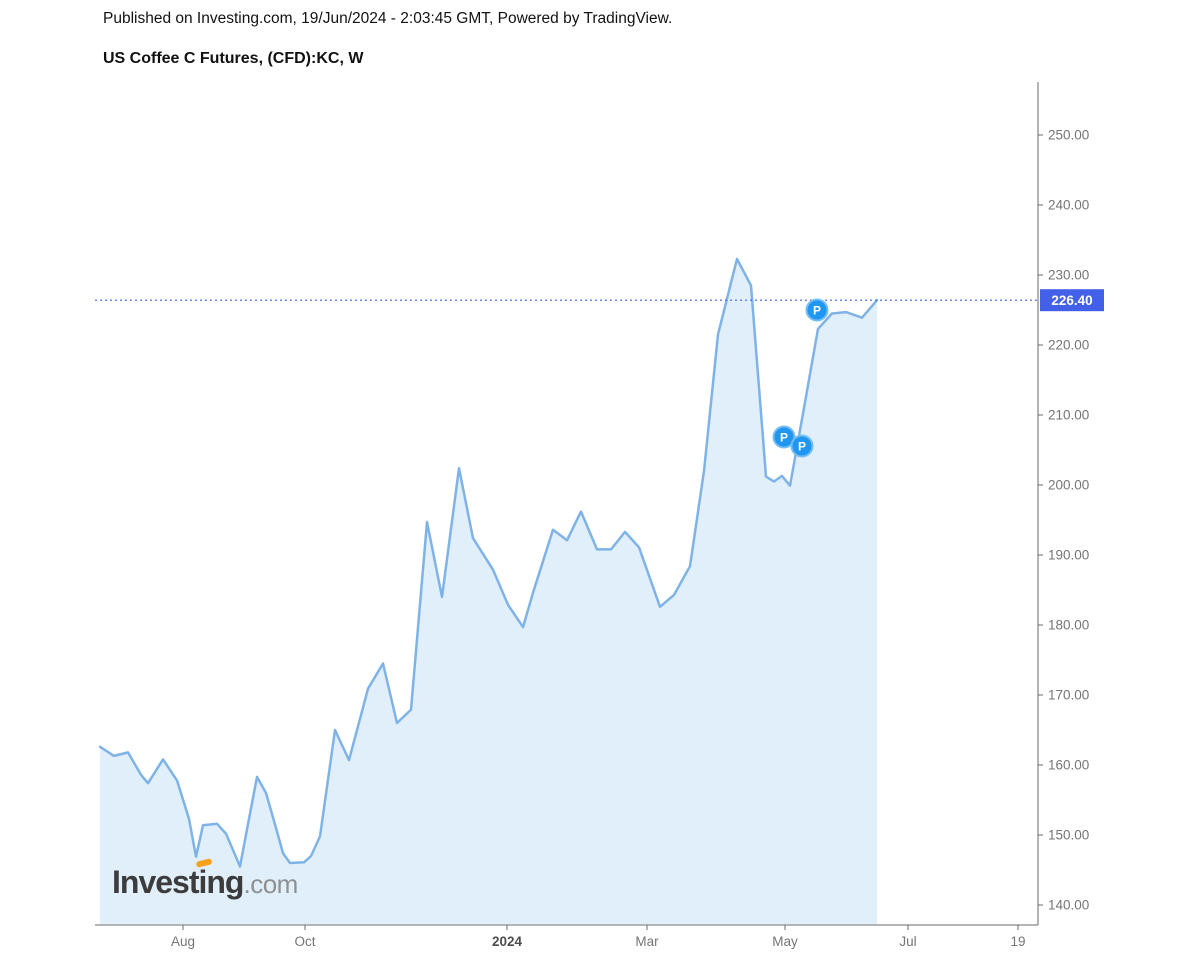 The image size is (1200, 960). Describe the element at coordinates (1068, 835) in the screenshot. I see `y-tick-label: 150.00` at that location.